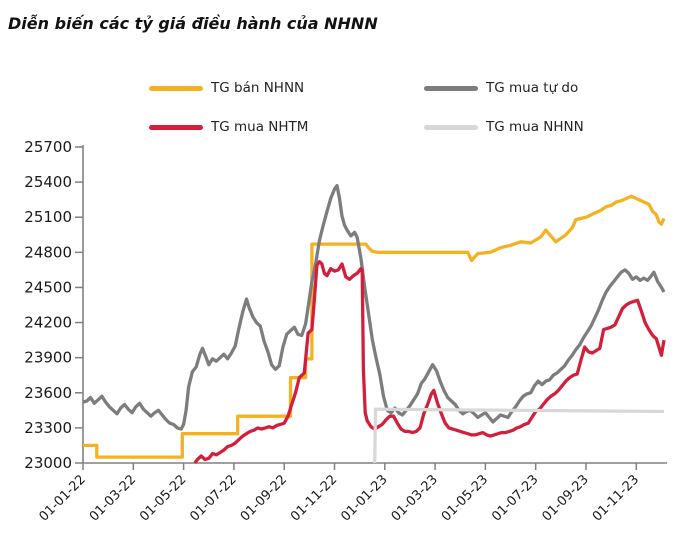  Describe the element at coordinates (48, 252) in the screenshot. I see `y-tick-label: 24800` at that location.